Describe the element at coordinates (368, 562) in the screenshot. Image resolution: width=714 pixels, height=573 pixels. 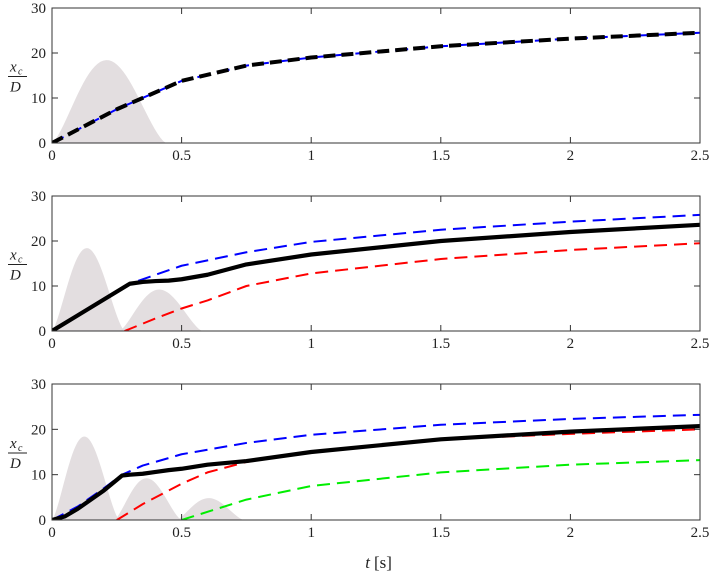
I see `x-label-variable: t` at that location.